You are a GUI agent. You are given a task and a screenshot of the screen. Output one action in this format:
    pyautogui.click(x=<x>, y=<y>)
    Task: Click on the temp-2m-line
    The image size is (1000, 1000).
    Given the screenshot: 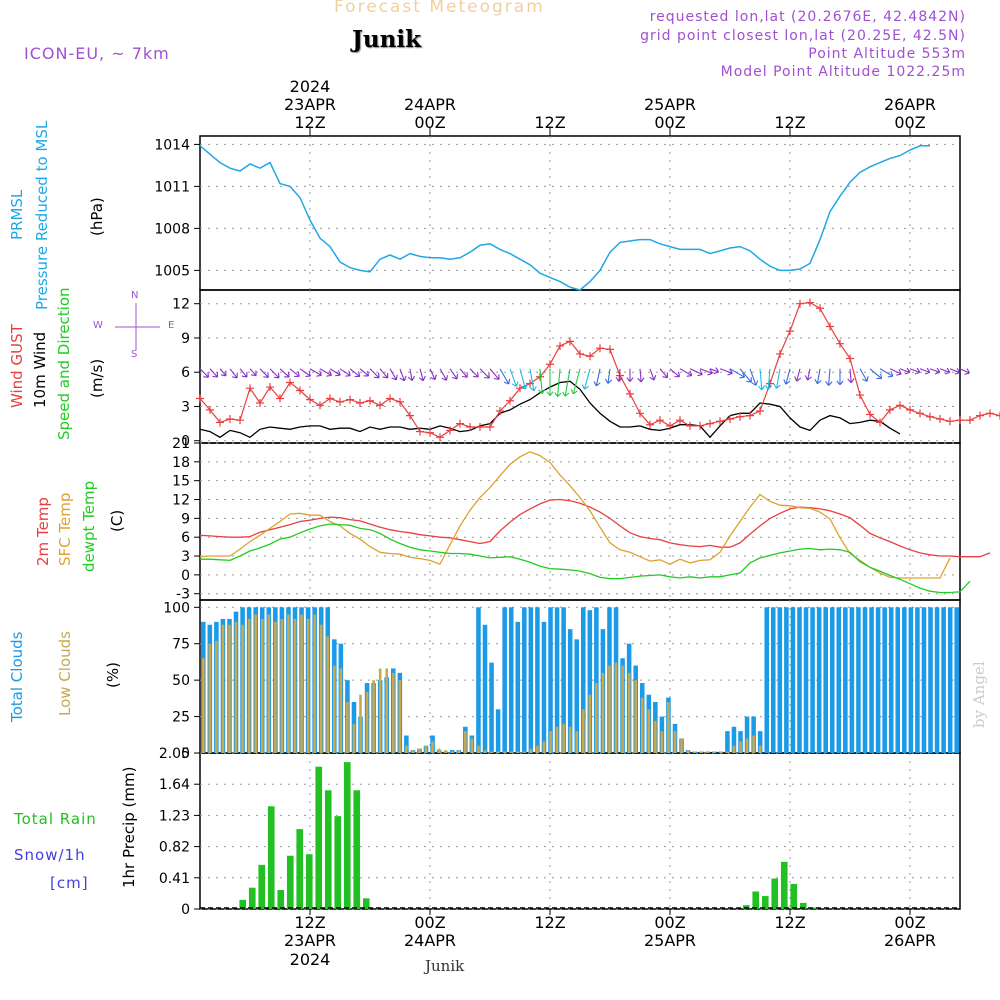 What is the action you would take?
    pyautogui.click(x=595, y=528)
    